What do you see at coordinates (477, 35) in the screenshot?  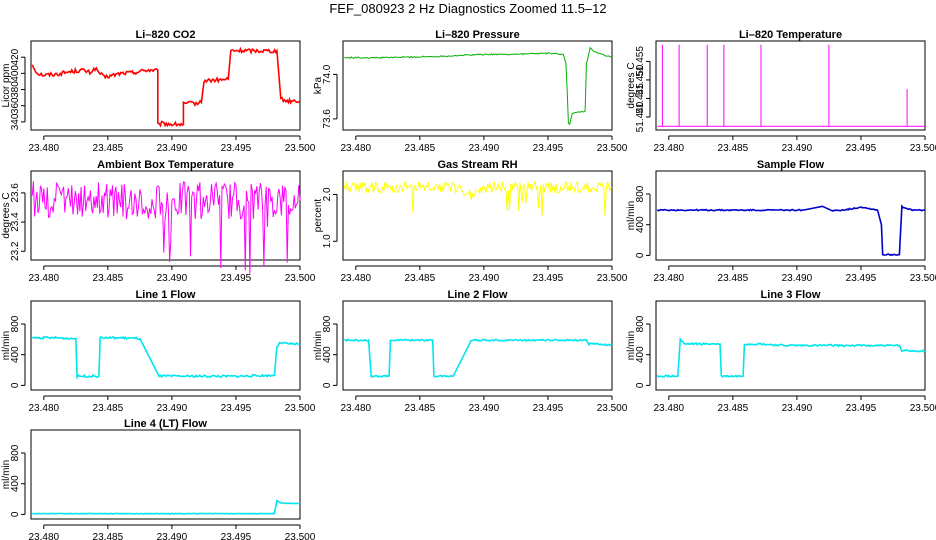 I see `chart-title: Li–820 Pressure` at bounding box center [477, 35].